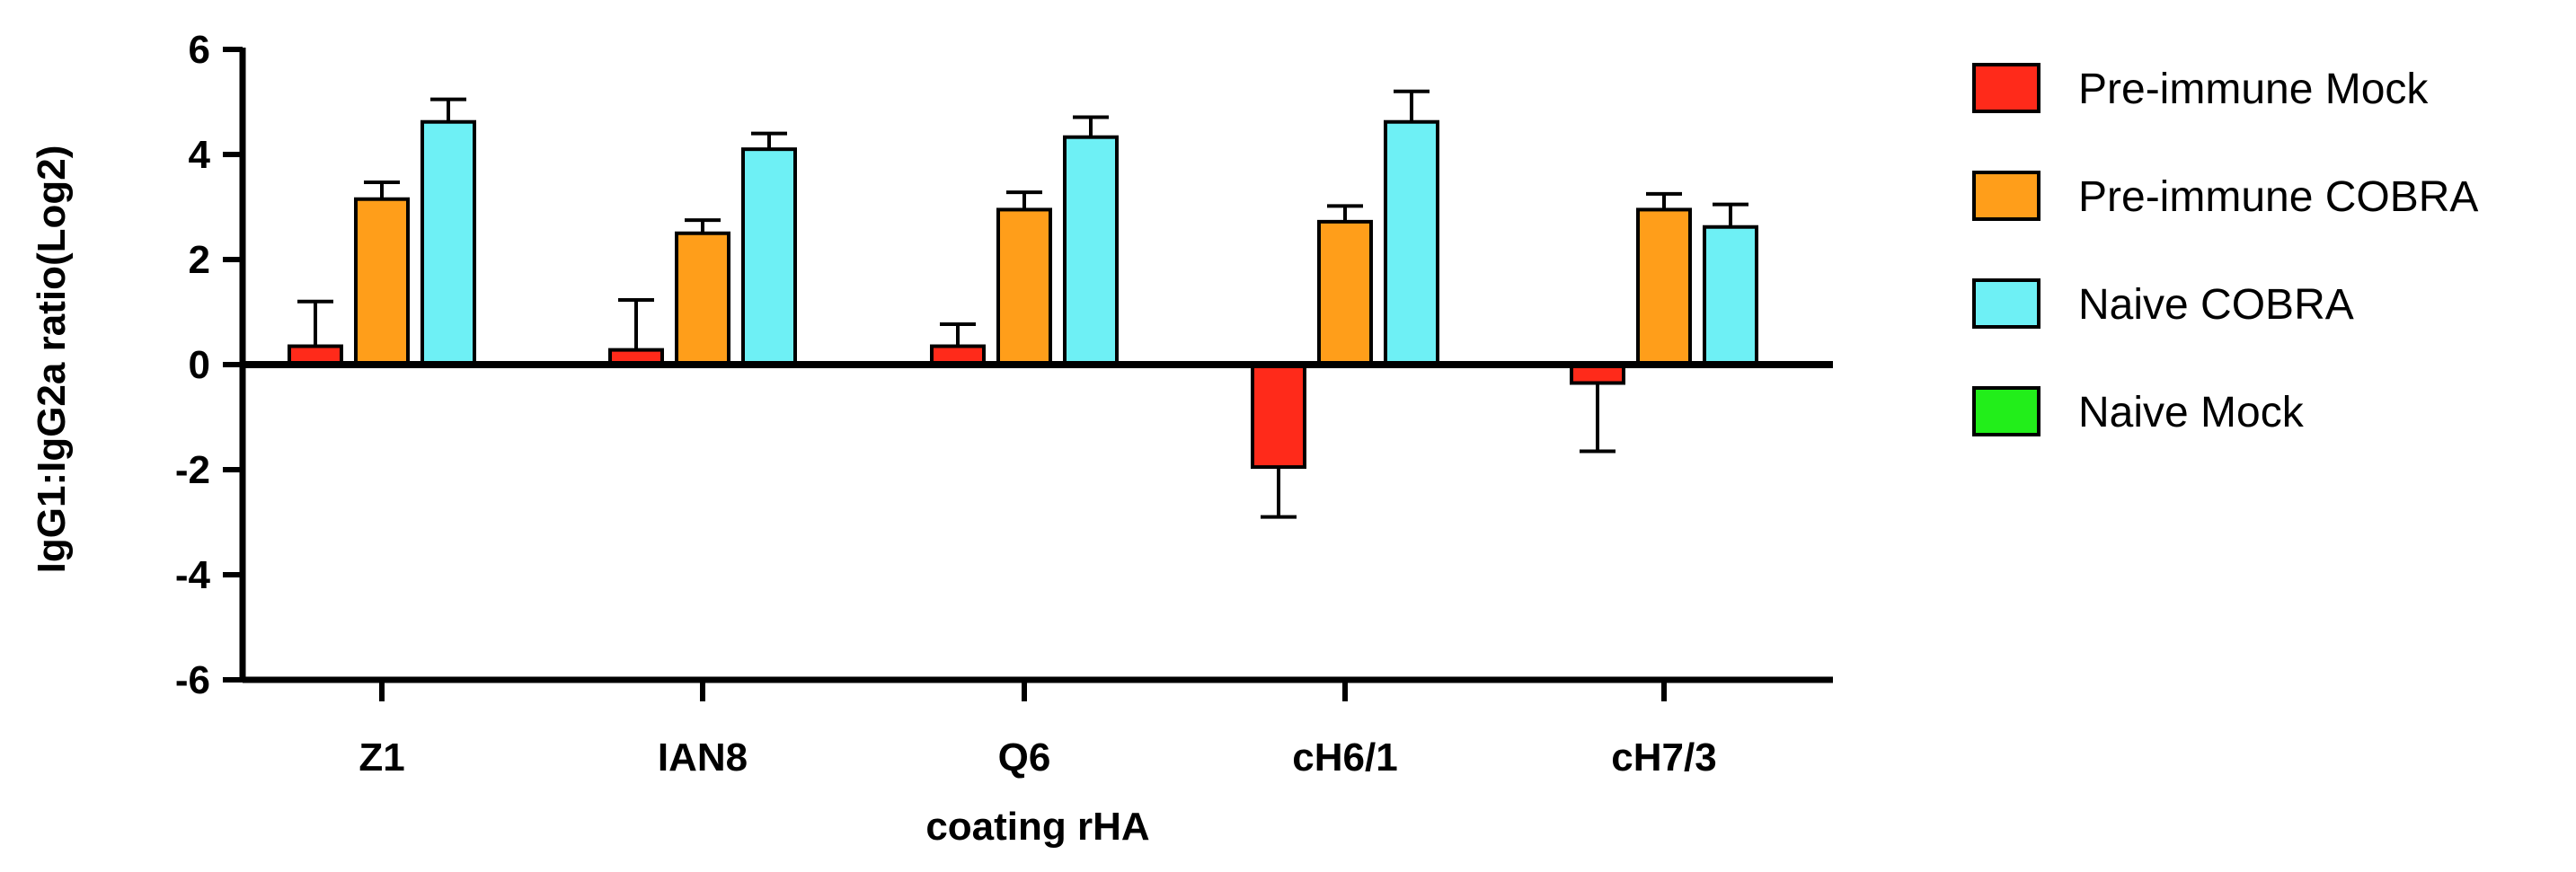  Describe the element at coordinates (1412, 242) in the screenshot. I see `bar-naive-cobra-ch61` at that location.